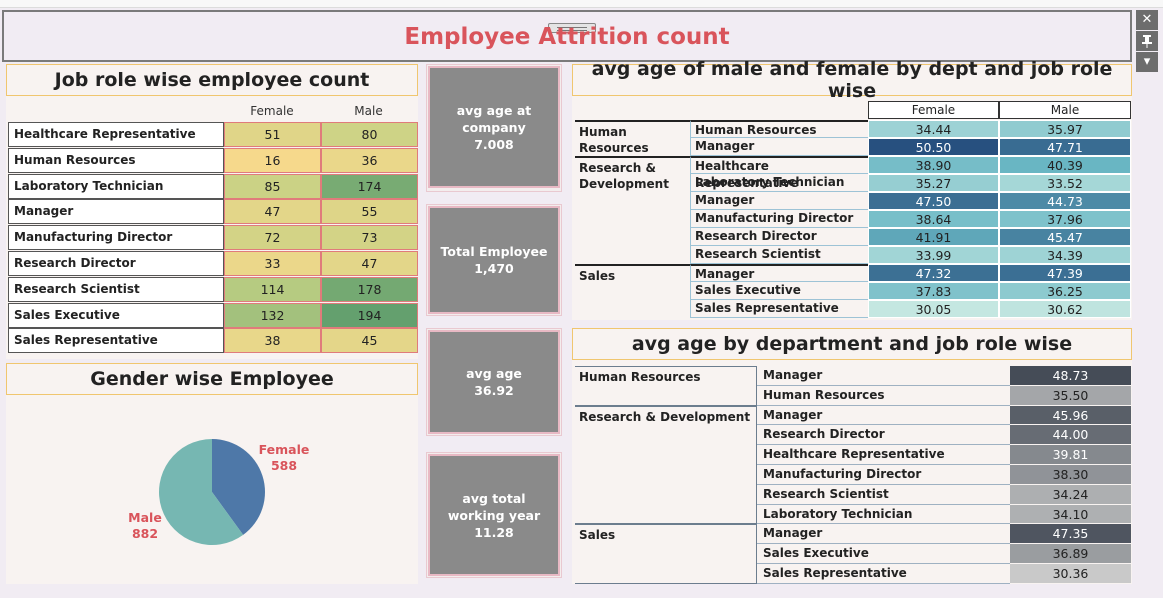 The width and height of the screenshot is (1163, 598). I want to click on drag-handle, so click(572, 28).